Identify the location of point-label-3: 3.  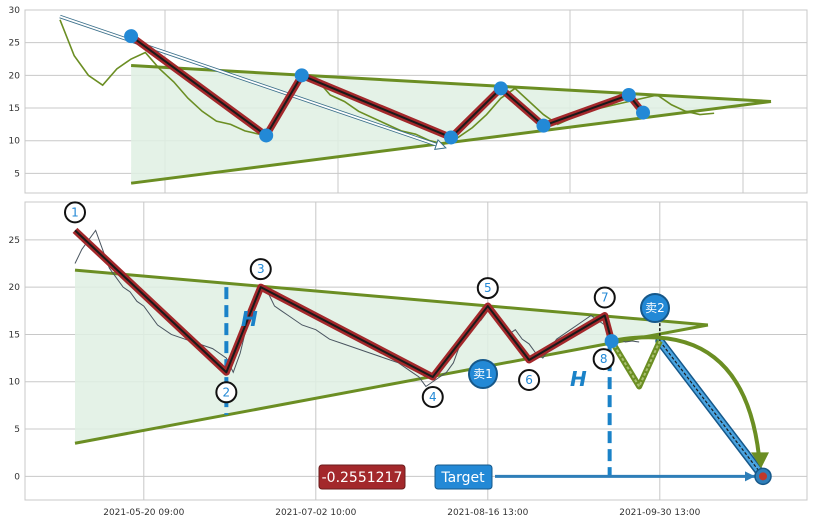
(261, 269).